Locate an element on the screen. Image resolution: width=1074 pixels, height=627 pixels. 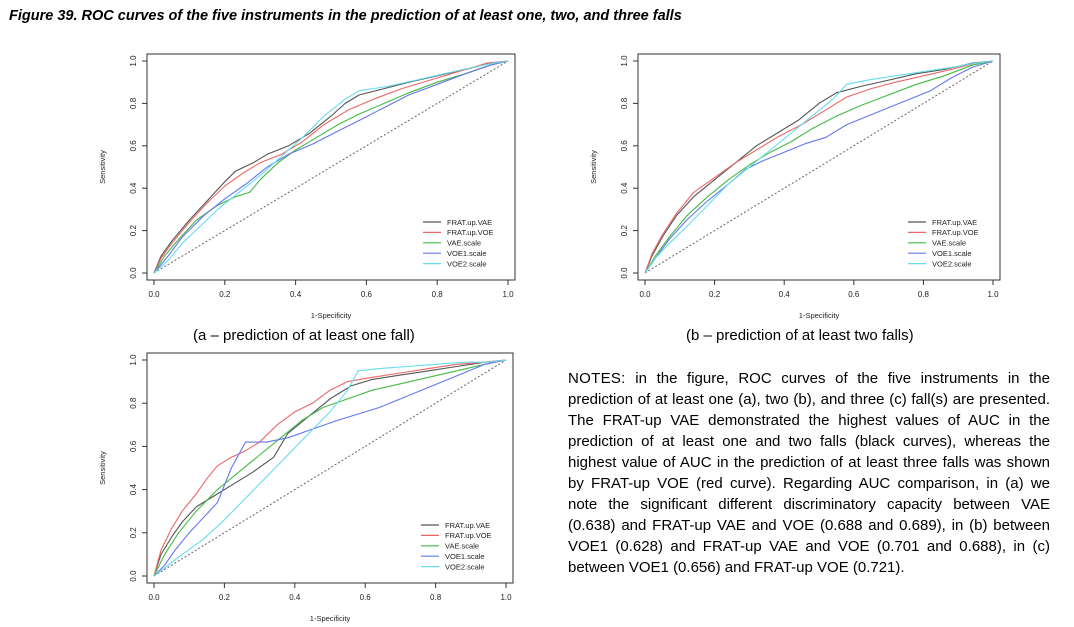
series-line-c-voe2-scale is located at coordinates (330, 468).